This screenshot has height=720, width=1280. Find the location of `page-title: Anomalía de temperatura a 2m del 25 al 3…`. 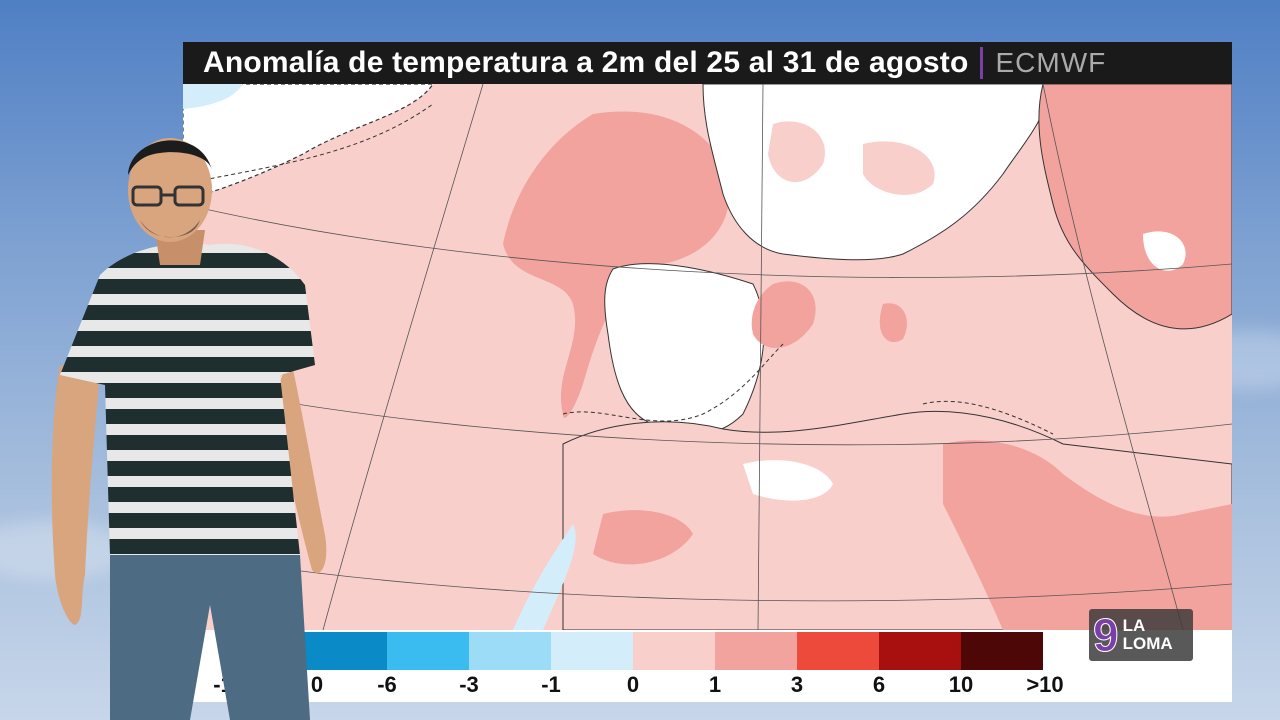

page-title: Anomalía de temperatura a 2m del 25 al 3… is located at coordinates (586, 62).